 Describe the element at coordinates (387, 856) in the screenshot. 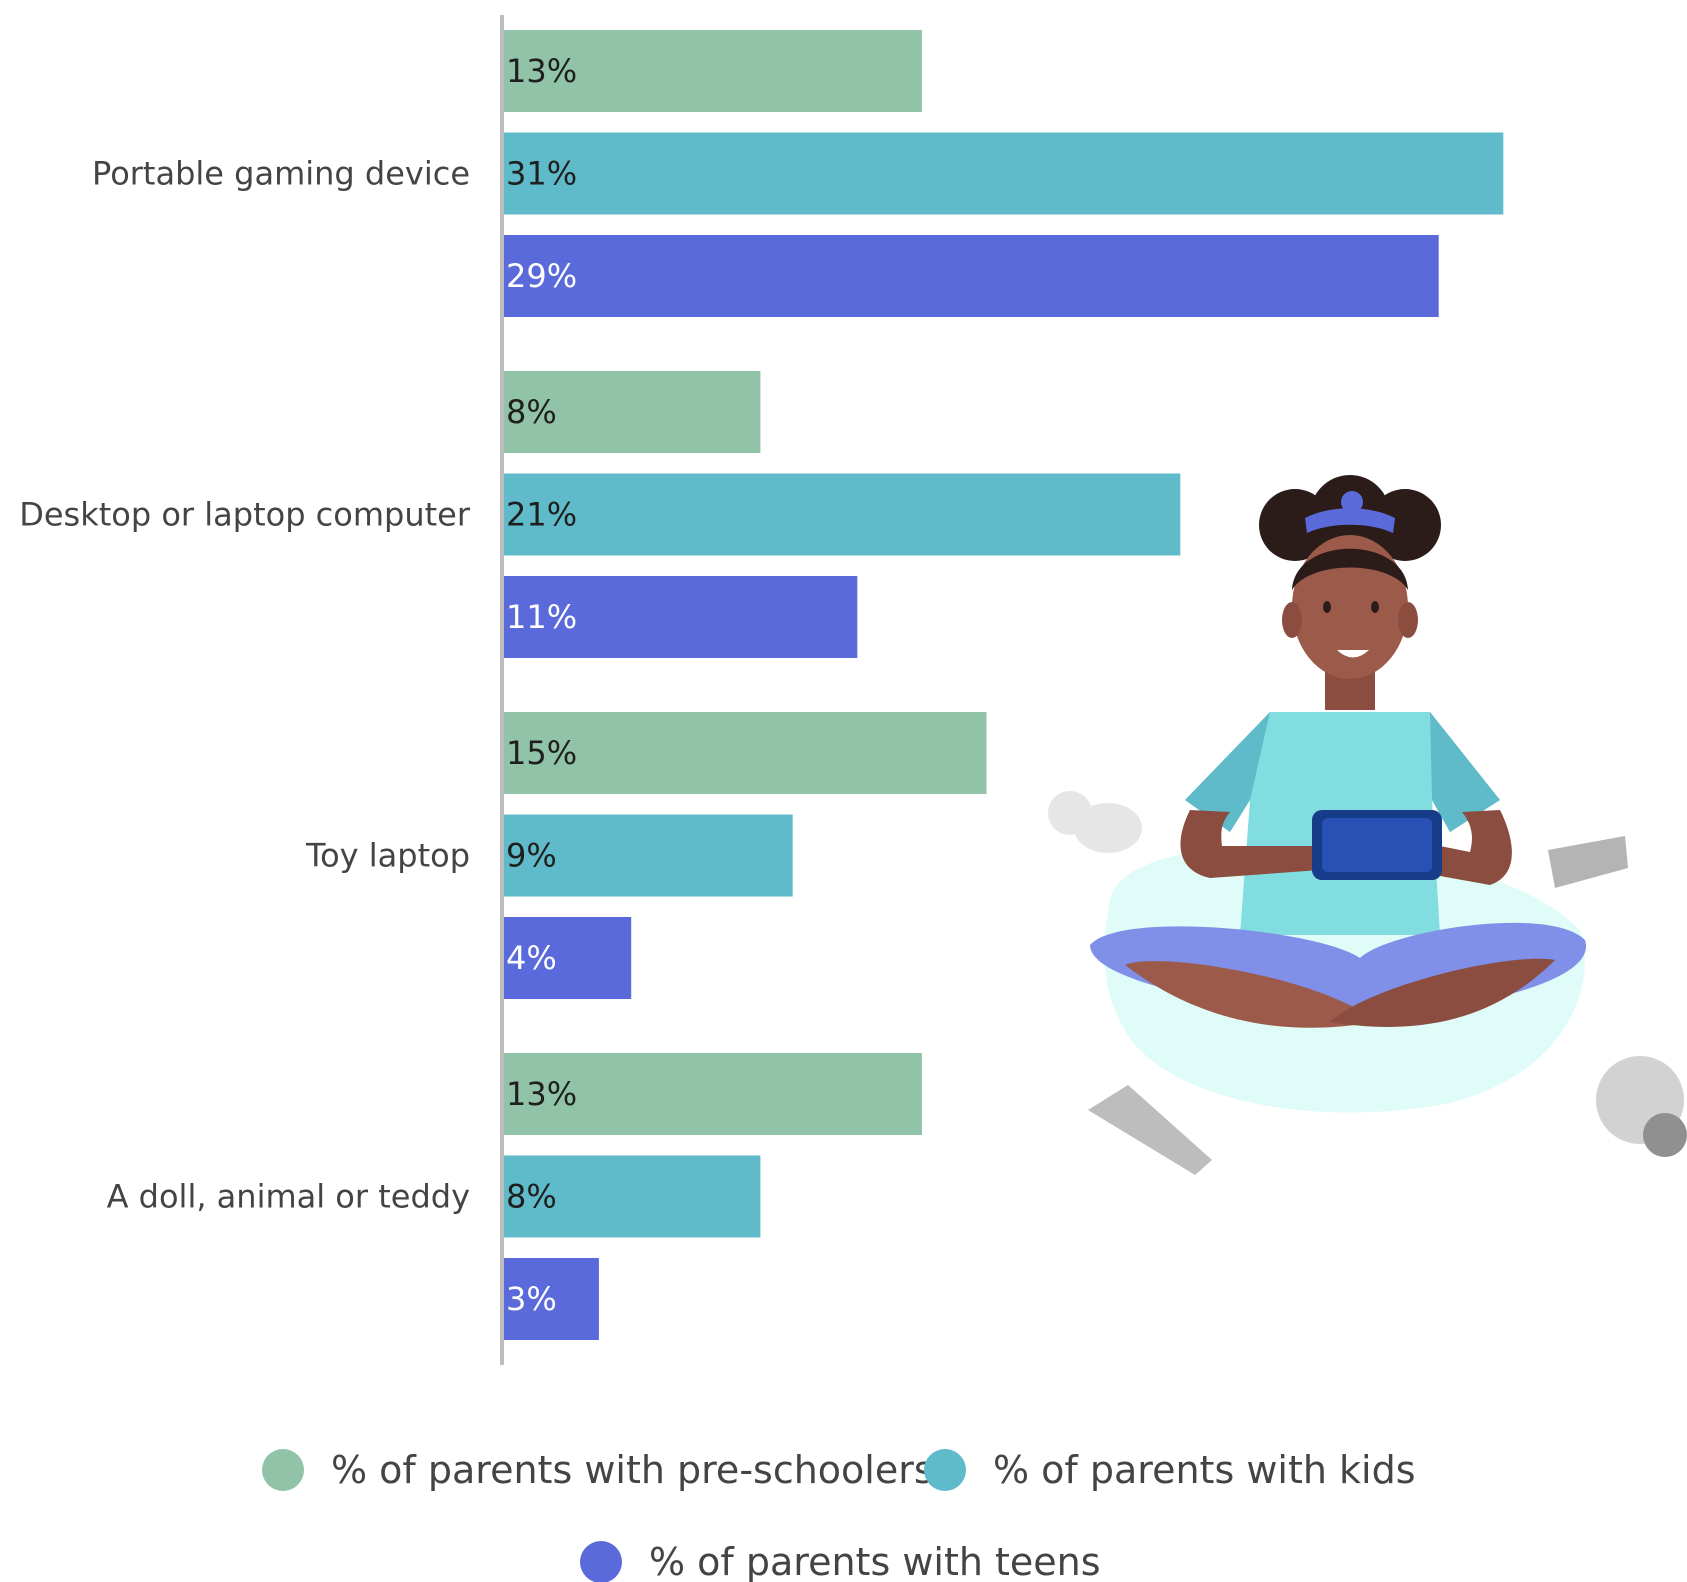

I see `category-label: Toy laptop` at that location.